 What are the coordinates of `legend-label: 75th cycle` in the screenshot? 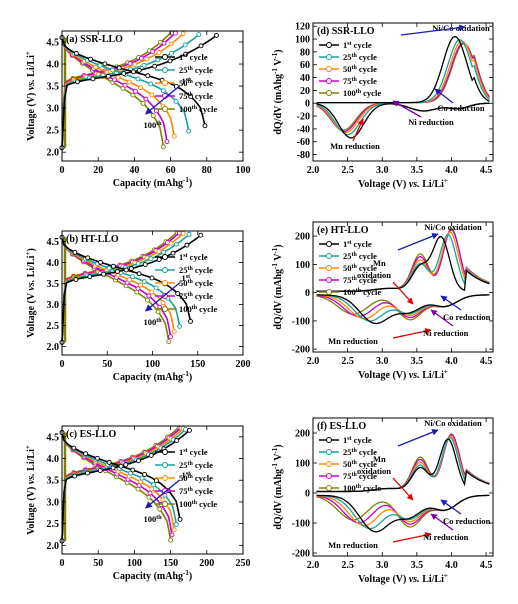 It's located at (360, 81).